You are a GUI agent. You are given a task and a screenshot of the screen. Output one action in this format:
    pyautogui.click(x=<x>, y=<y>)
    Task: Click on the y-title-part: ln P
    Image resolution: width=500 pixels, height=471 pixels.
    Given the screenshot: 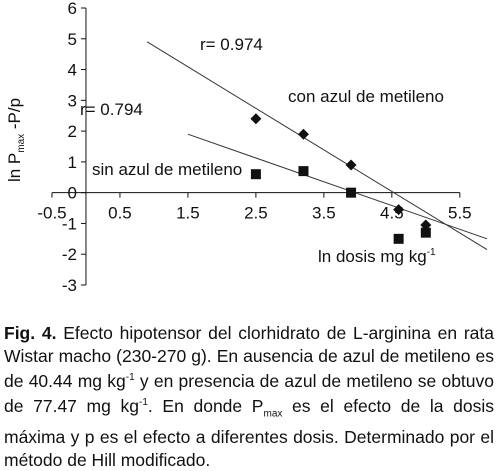 What is the action you would take?
    pyautogui.click(x=14, y=167)
    